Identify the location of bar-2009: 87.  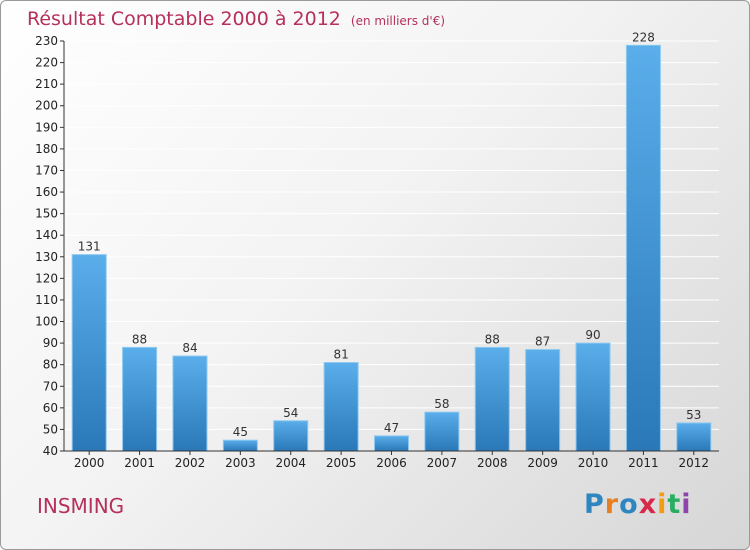
(543, 393).